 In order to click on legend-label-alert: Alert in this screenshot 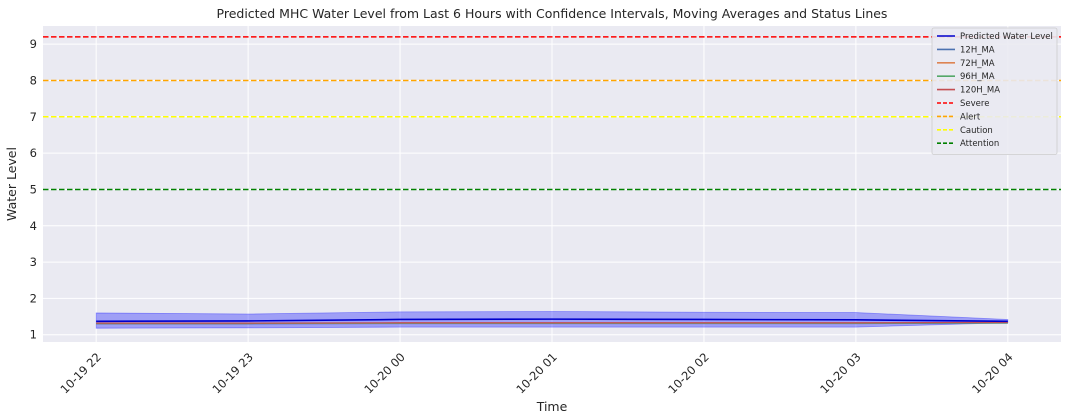, I will do `click(970, 117)`.